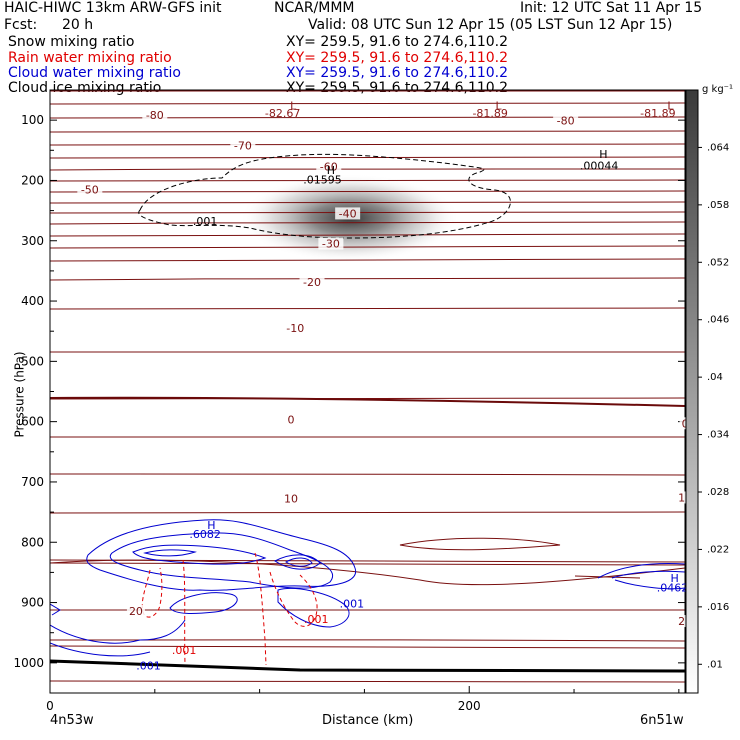  I want to click on isotherm-label: -60, so click(329, 166).